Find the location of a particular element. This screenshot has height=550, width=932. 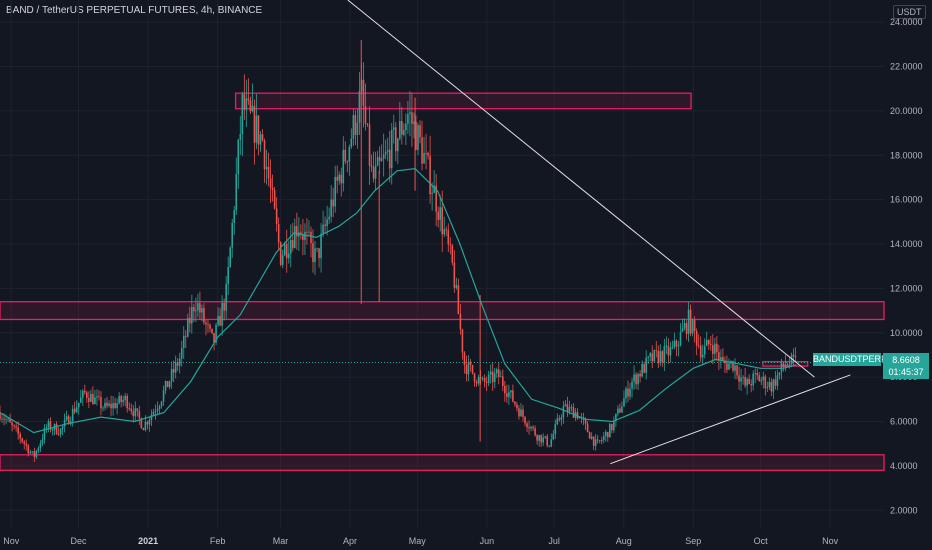

y-tick-label: 18.0000 is located at coordinates (906, 155).